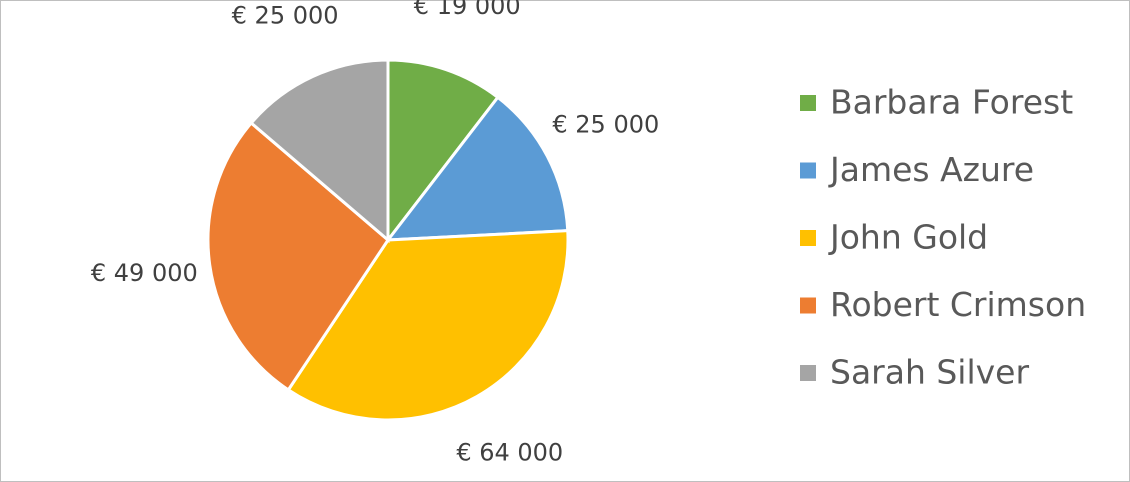  I want to click on legend-label: Robert Crimson, so click(958, 304).